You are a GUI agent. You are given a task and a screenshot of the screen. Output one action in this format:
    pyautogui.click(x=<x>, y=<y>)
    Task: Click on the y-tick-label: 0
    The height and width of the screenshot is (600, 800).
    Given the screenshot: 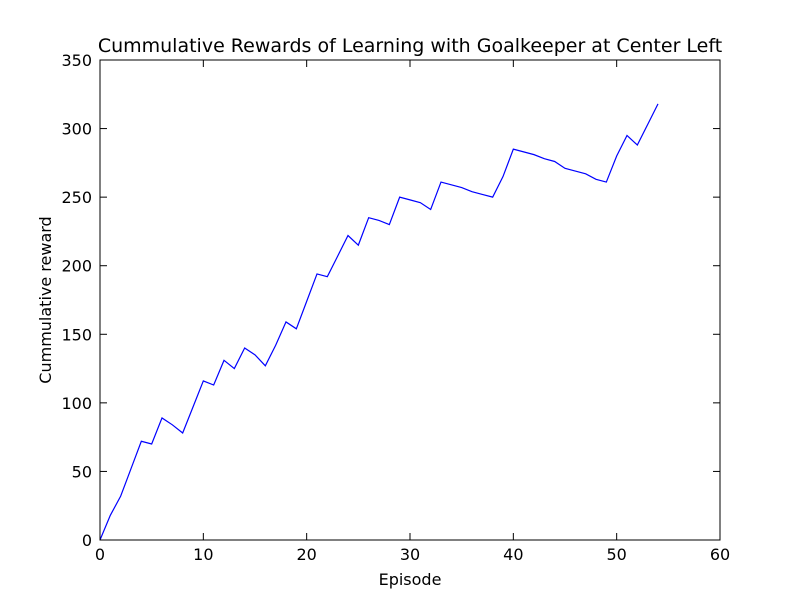 What is the action you would take?
    pyautogui.click(x=87, y=540)
    